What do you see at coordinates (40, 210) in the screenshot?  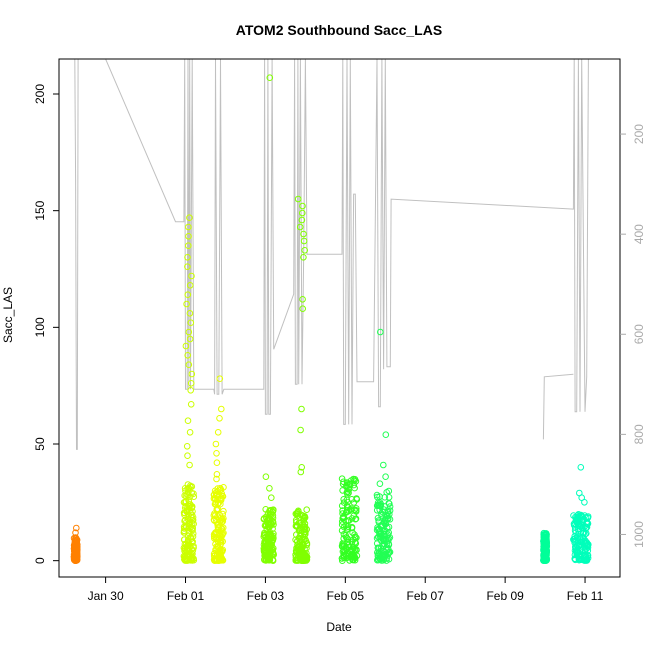 I see `y-tick-label: 150` at bounding box center [40, 210].